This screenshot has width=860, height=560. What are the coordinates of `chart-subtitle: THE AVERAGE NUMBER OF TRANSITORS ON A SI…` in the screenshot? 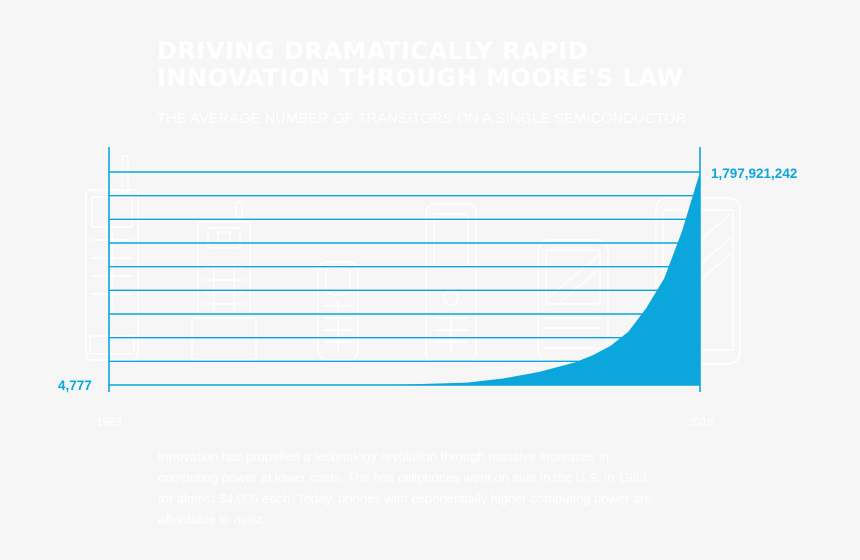 It's located at (422, 119).